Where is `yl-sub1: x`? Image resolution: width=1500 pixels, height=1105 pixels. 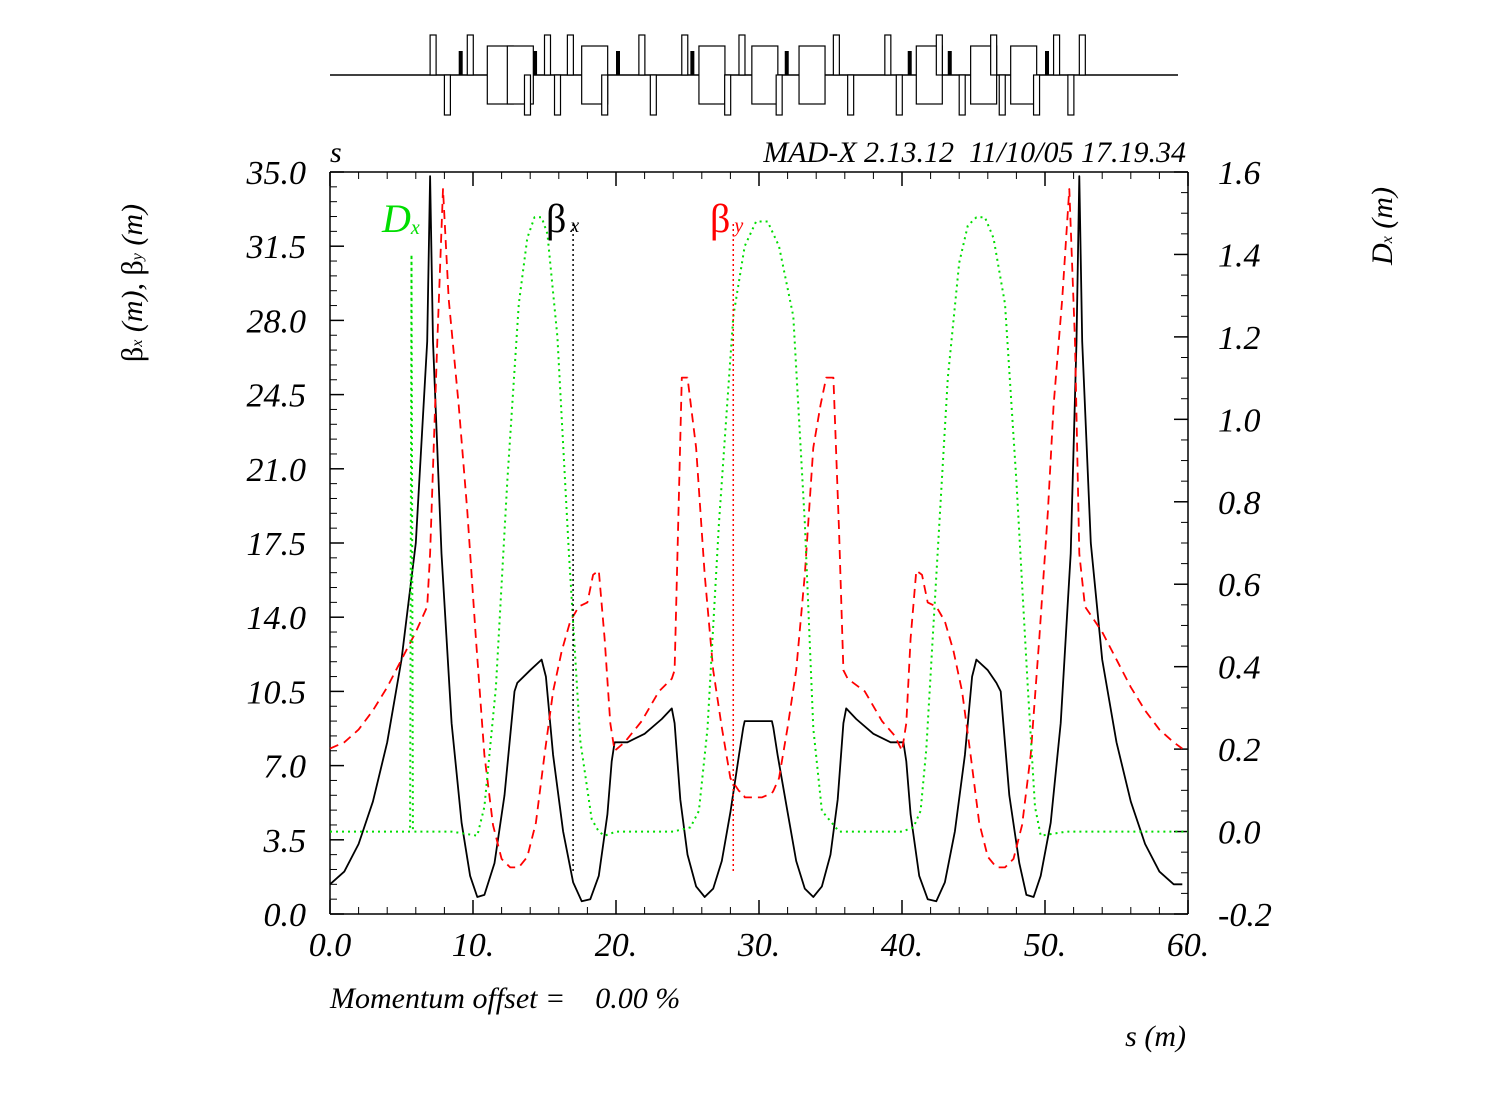
yl-sub1: x is located at coordinates (137, 344).